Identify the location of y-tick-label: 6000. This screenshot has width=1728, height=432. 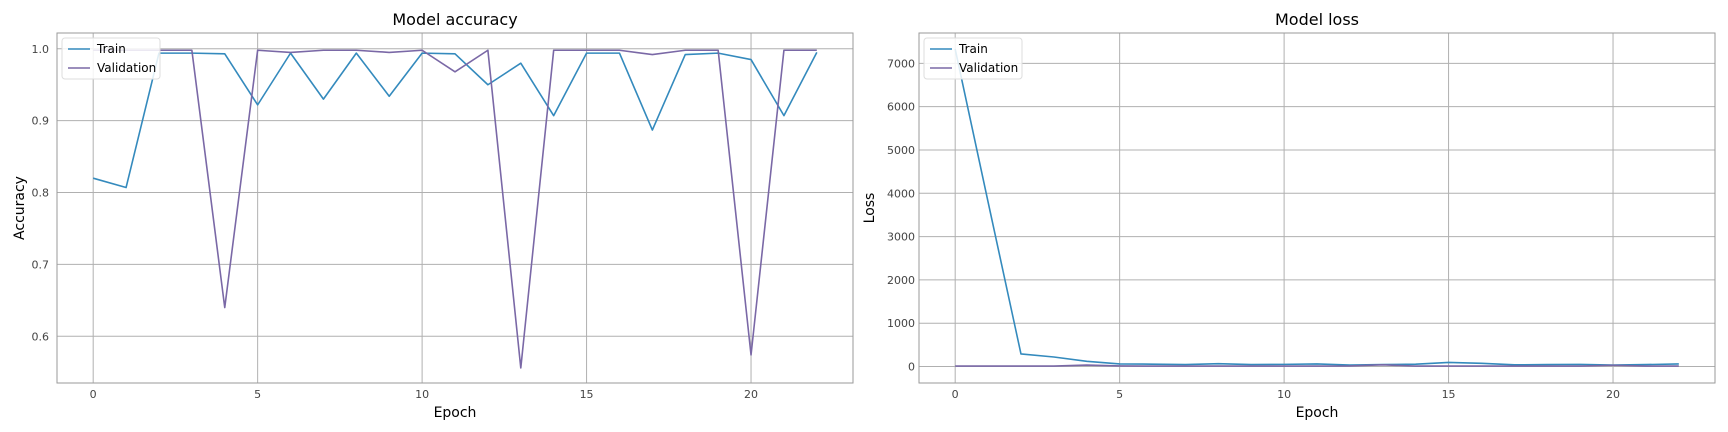
(901, 107).